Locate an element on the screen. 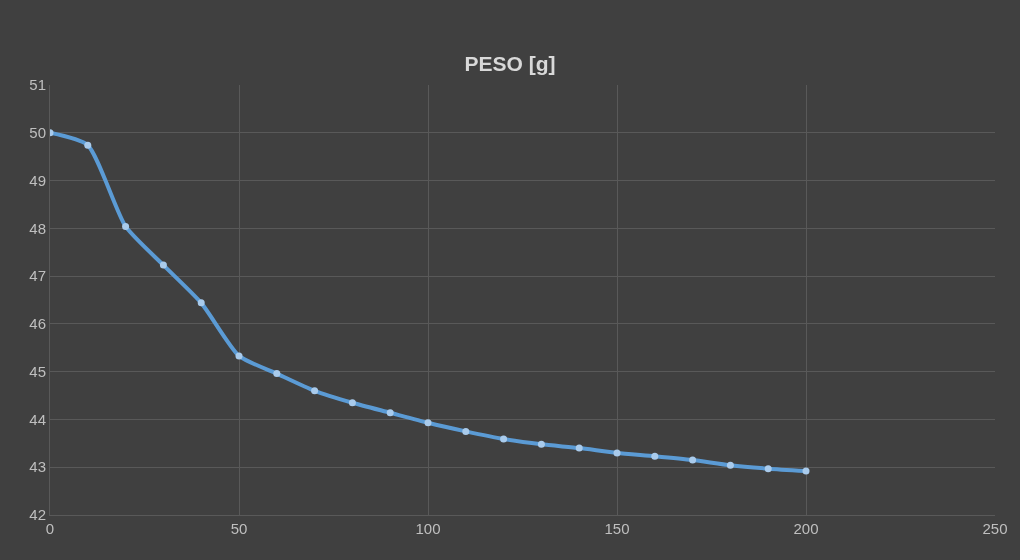 The image size is (1020, 560). x-tick-label: 50 is located at coordinates (239, 528).